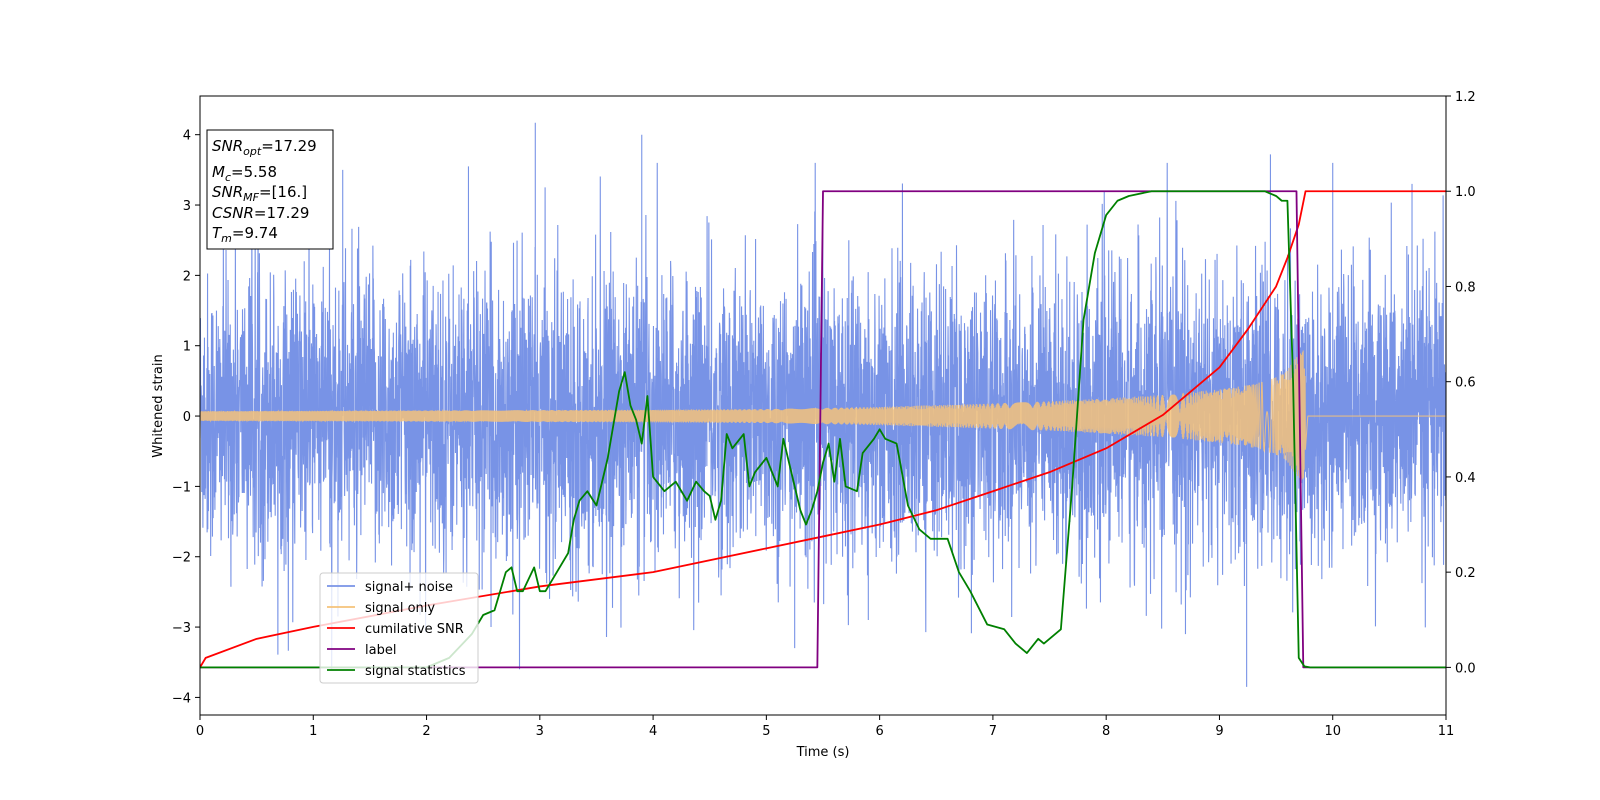 The image size is (1600, 800). What do you see at coordinates (181, 558) in the screenshot?
I see `y-tick-label: −2` at bounding box center [181, 558].